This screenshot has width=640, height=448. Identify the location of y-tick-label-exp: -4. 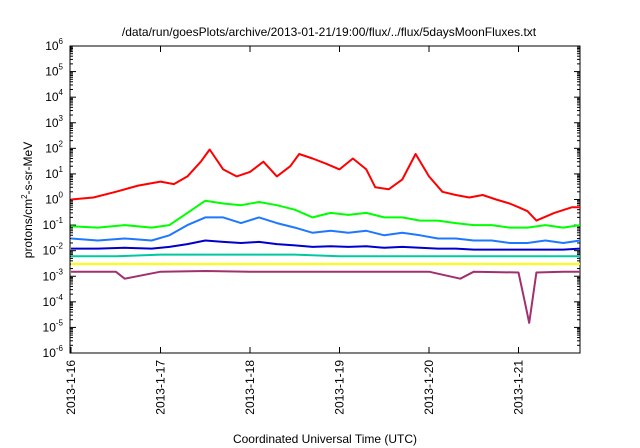
(60, 297).